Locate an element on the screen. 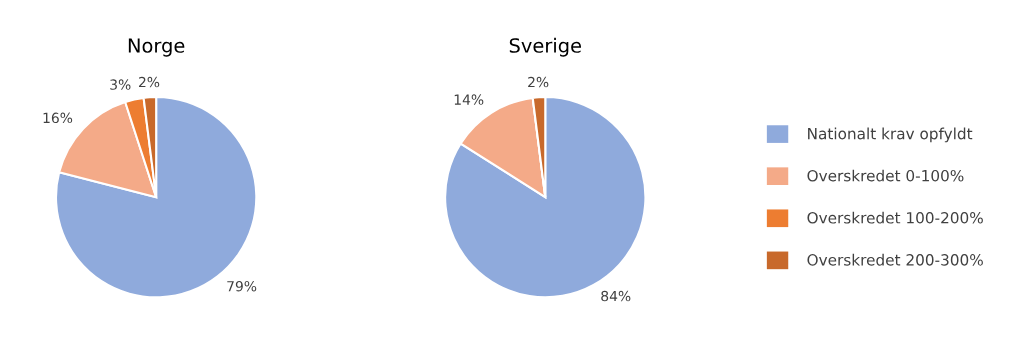 This screenshot has width=1024, height=343. legend-label: Overskredet 200-300% is located at coordinates (895, 259).